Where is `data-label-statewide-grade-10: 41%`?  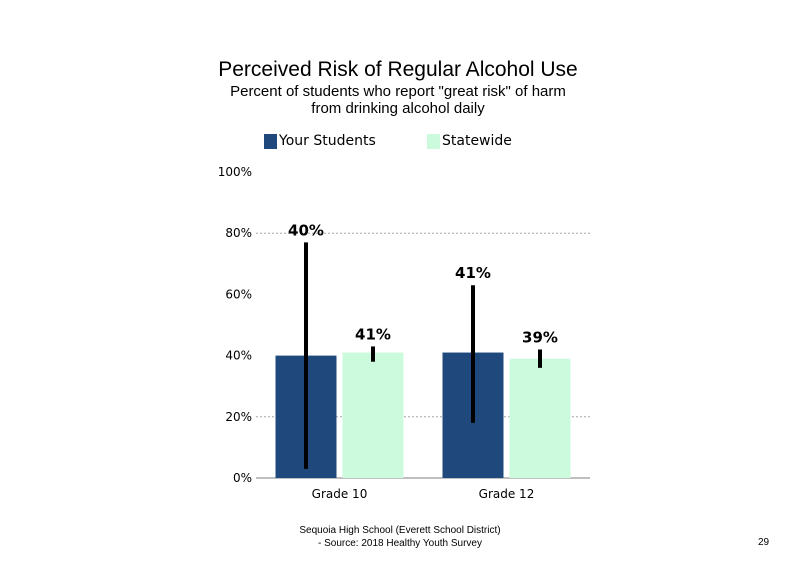 data-label-statewide-grade-10: 41% is located at coordinates (373, 334).